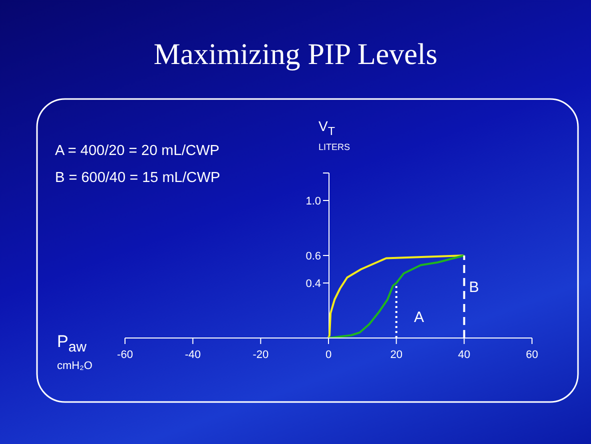 This screenshot has height=444, width=591. Describe the element at coordinates (396, 355) in the screenshot. I see `x-tick-label: 20` at that location.